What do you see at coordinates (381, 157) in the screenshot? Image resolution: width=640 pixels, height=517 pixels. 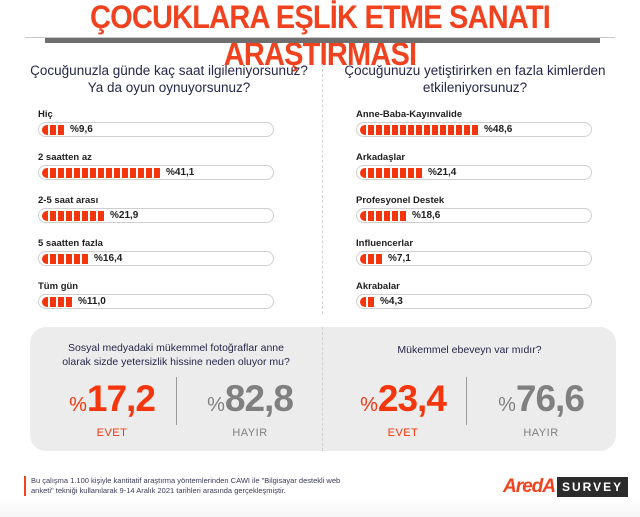 I see `bar-label: Arkadaşlar` at bounding box center [381, 157].